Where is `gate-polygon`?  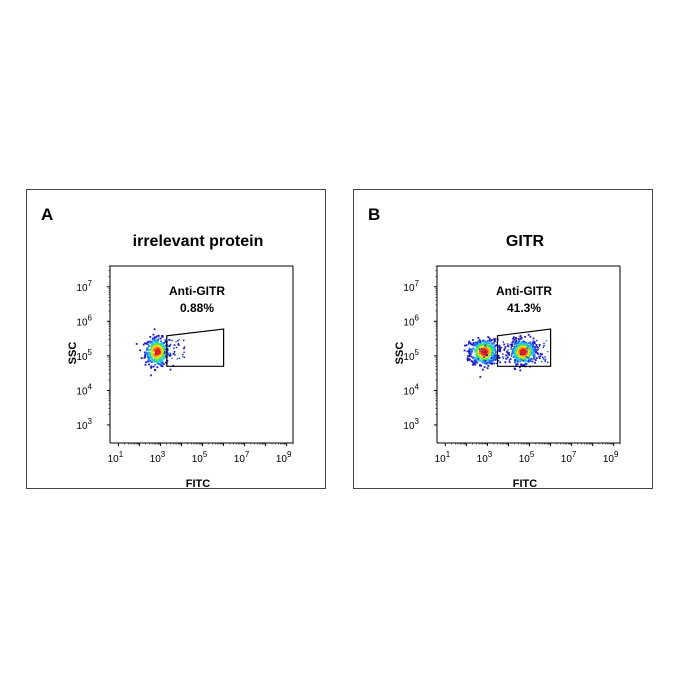 gate-polygon is located at coordinates (195, 347).